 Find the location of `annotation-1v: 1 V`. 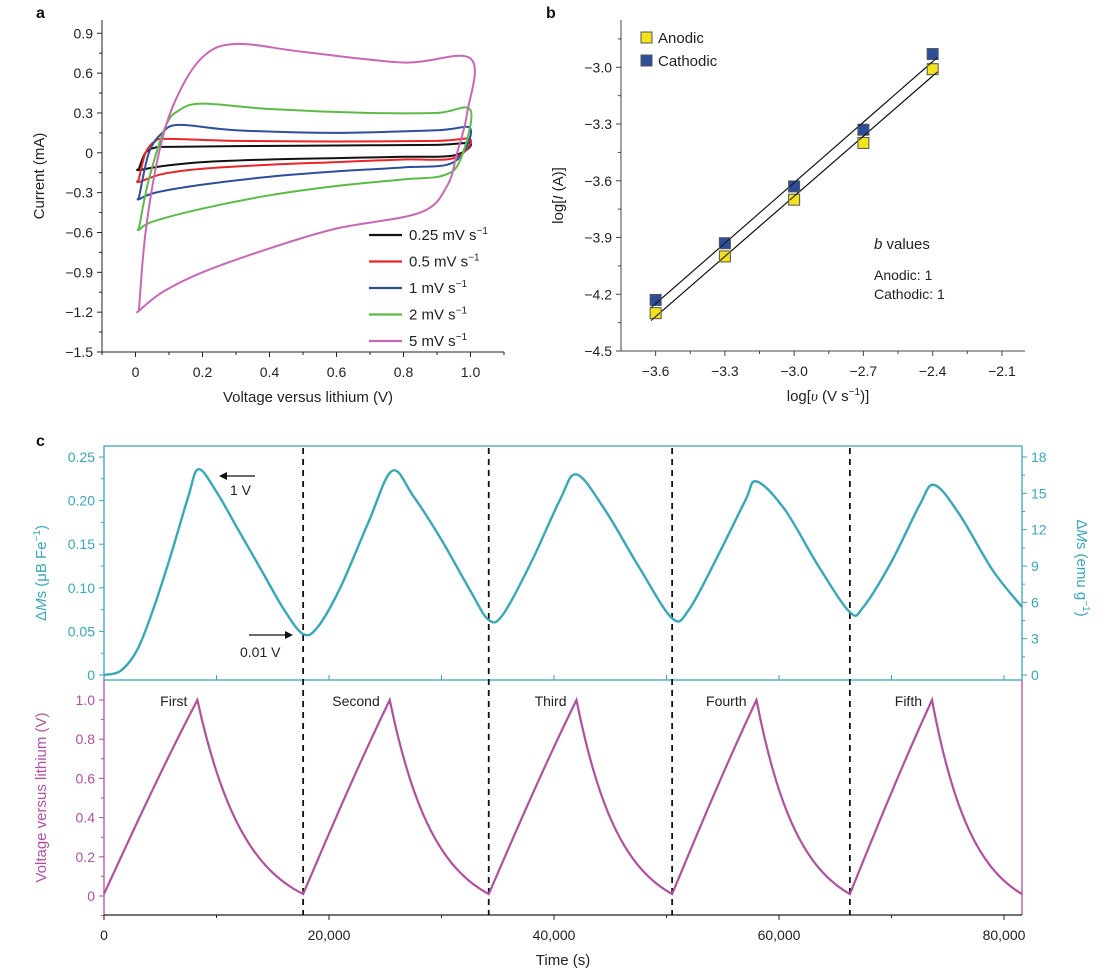

annotation-1v: 1 V is located at coordinates (241, 490).